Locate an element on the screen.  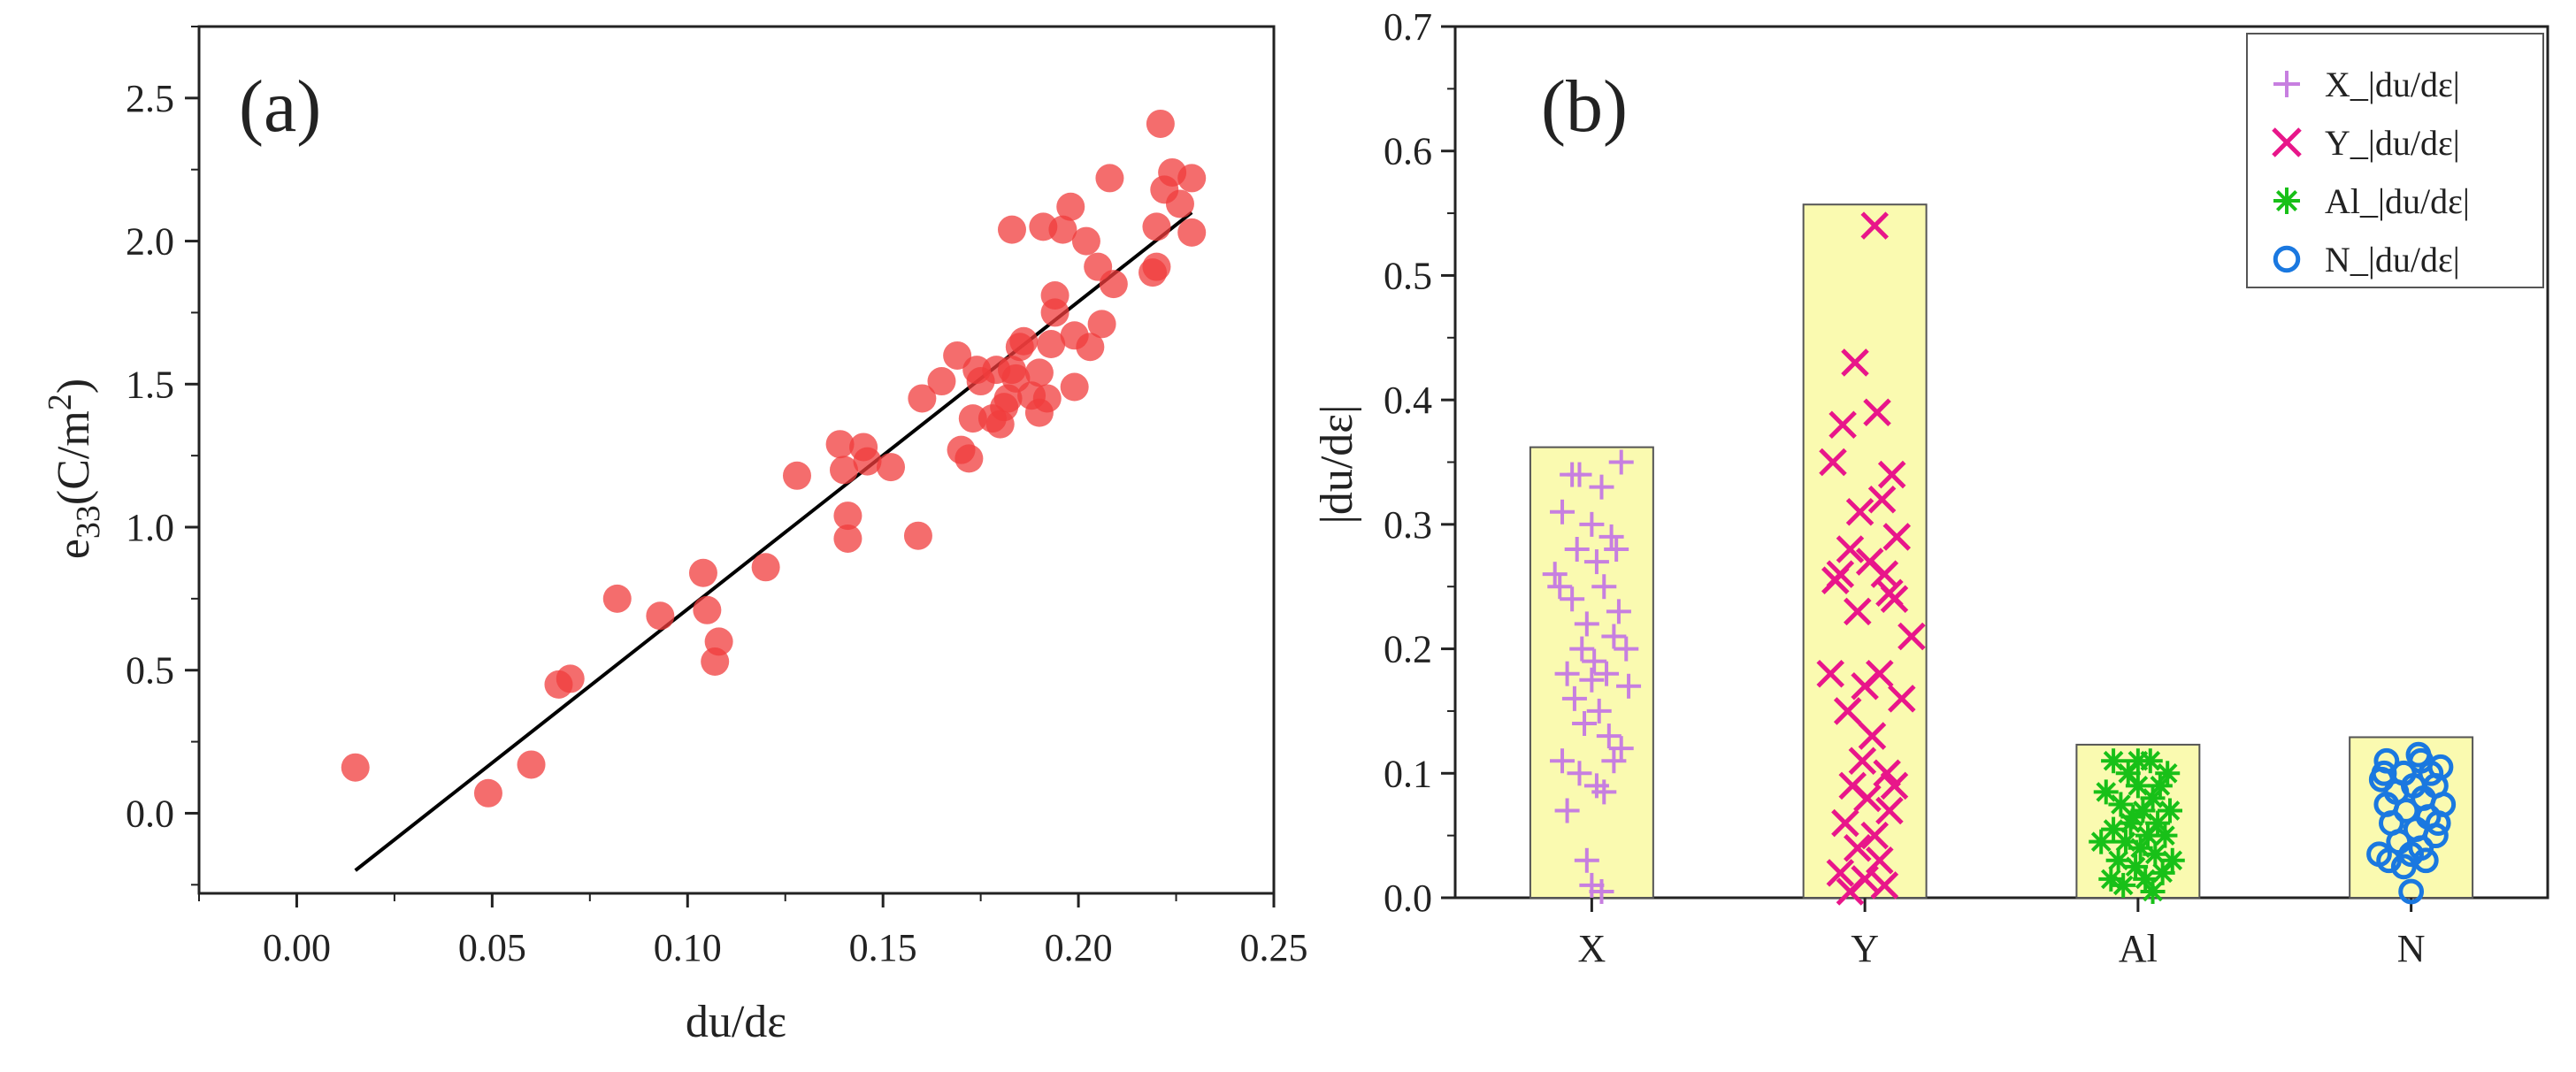
y-tick-label: 1.5 is located at coordinates (150, 385).